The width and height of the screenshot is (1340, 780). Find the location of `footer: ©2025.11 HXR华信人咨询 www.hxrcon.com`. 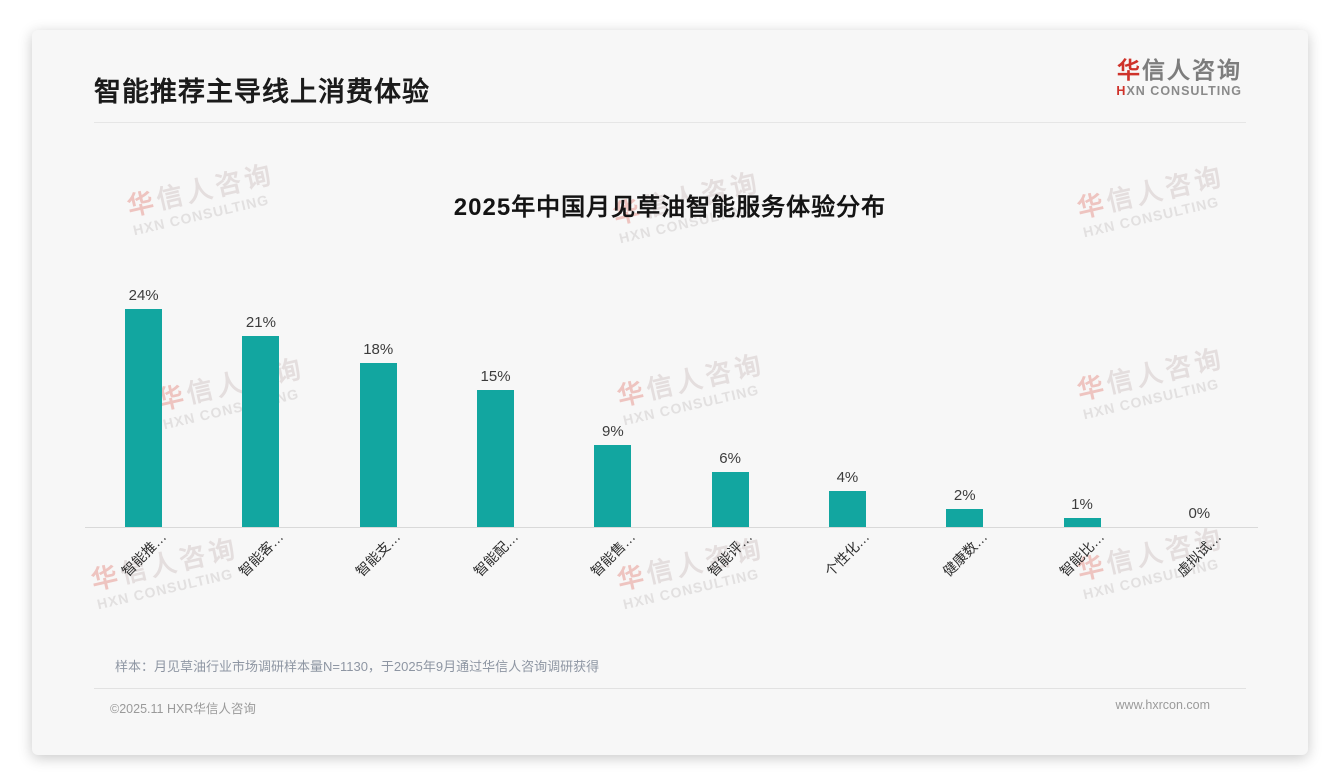

footer: ©2025.11 HXR华信人咨询 www.hxrcon.com is located at coordinates (670, 703).